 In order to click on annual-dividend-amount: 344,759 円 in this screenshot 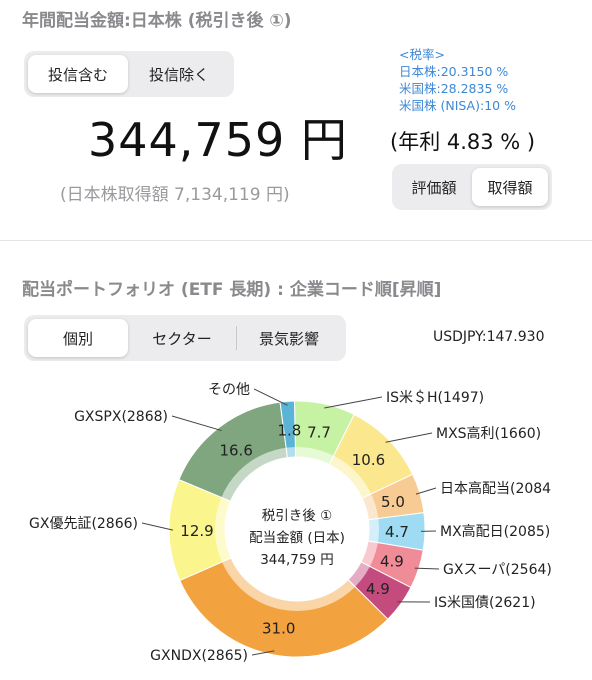, I will do `click(218, 140)`.